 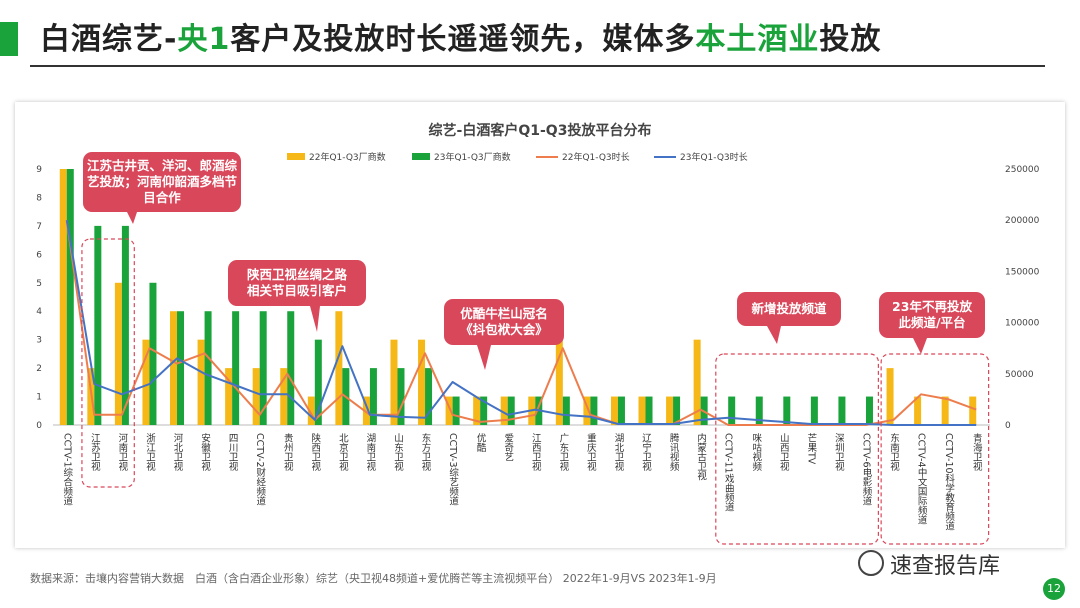 I want to click on watermark-text: 速查报告库, so click(x=945, y=566).